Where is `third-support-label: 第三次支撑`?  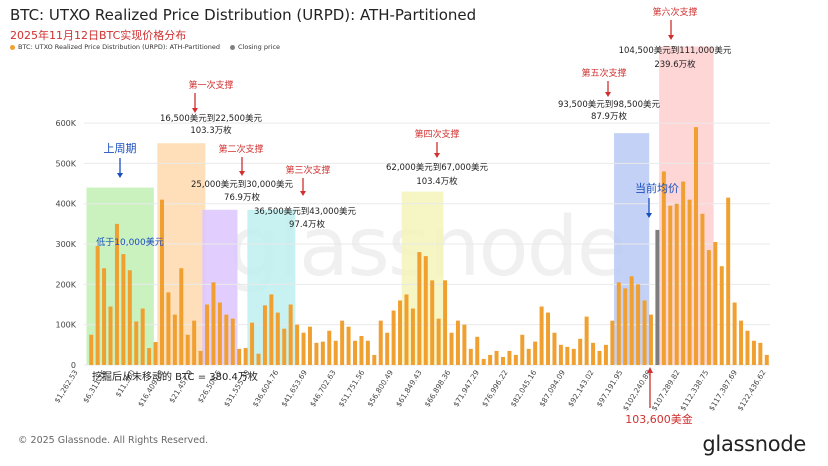 third-support-label: 第三次支撑 is located at coordinates (307, 170).